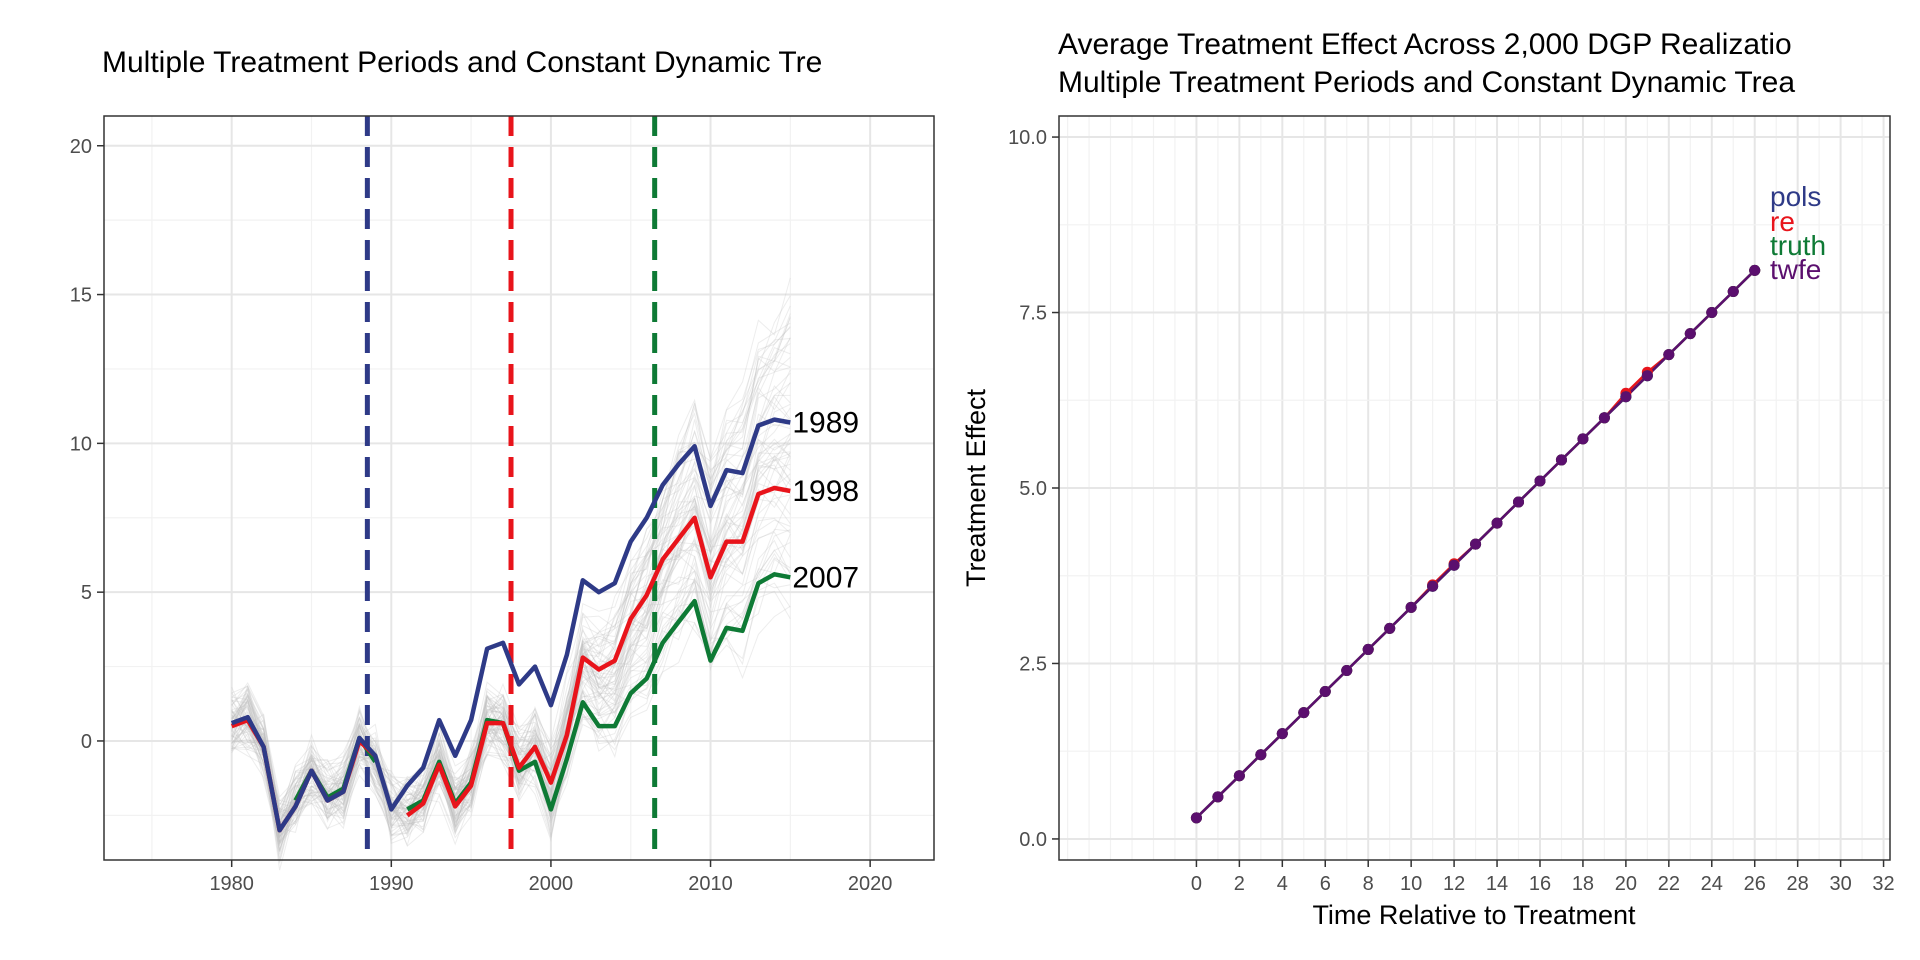  I want to click on x-tick-label: 26, so click(1755, 884).